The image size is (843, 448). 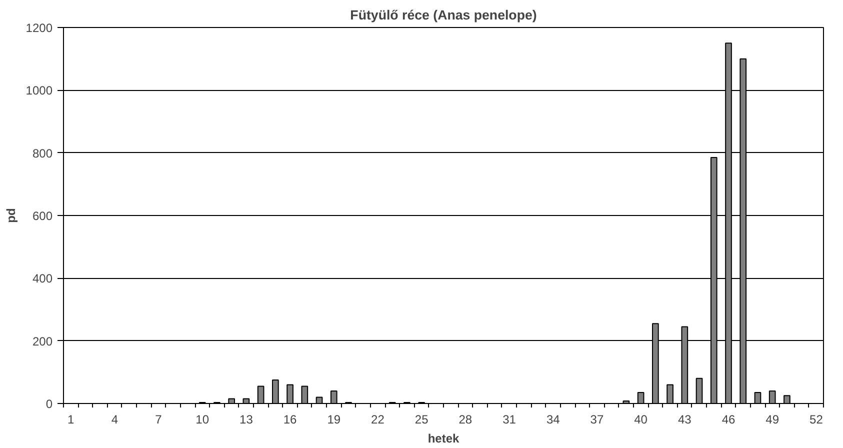 What do you see at coordinates (203, 419) in the screenshot?
I see `x-tick-label: 10` at bounding box center [203, 419].